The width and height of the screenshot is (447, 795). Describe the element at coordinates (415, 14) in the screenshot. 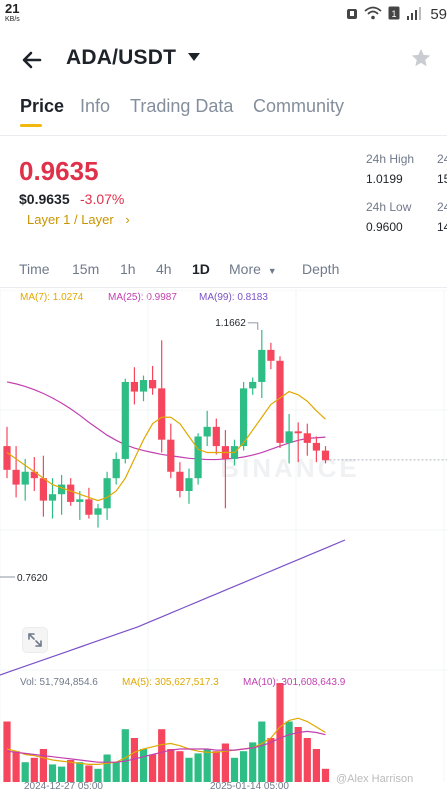

I see `signal-icon` at that location.